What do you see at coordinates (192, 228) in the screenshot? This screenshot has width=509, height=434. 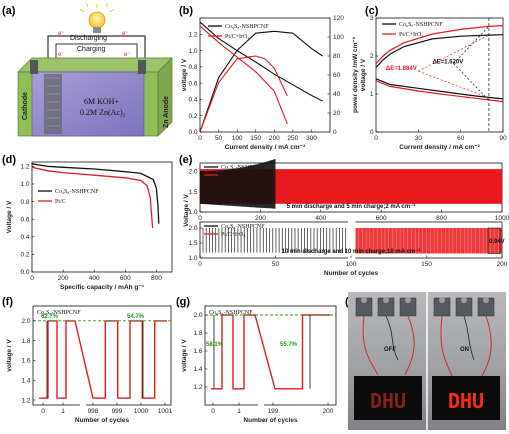 I see `e-bottom-ytick-label: 2.0` at bounding box center [192, 228].